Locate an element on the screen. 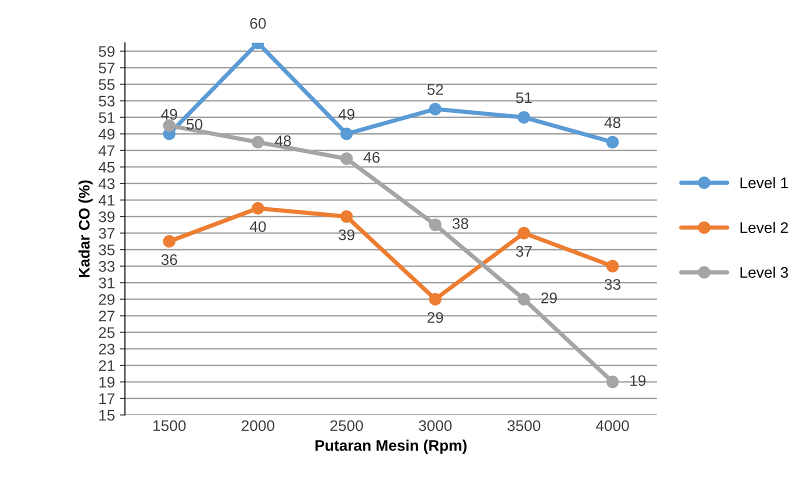  y-tick-label: 43 is located at coordinates (106, 184).